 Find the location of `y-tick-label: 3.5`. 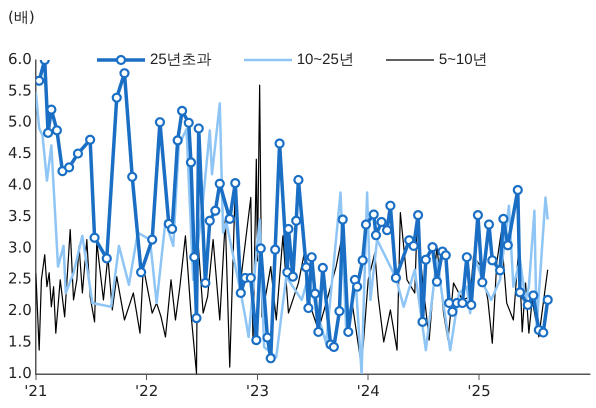

y-tick-label: 3.5 is located at coordinates (20, 215).